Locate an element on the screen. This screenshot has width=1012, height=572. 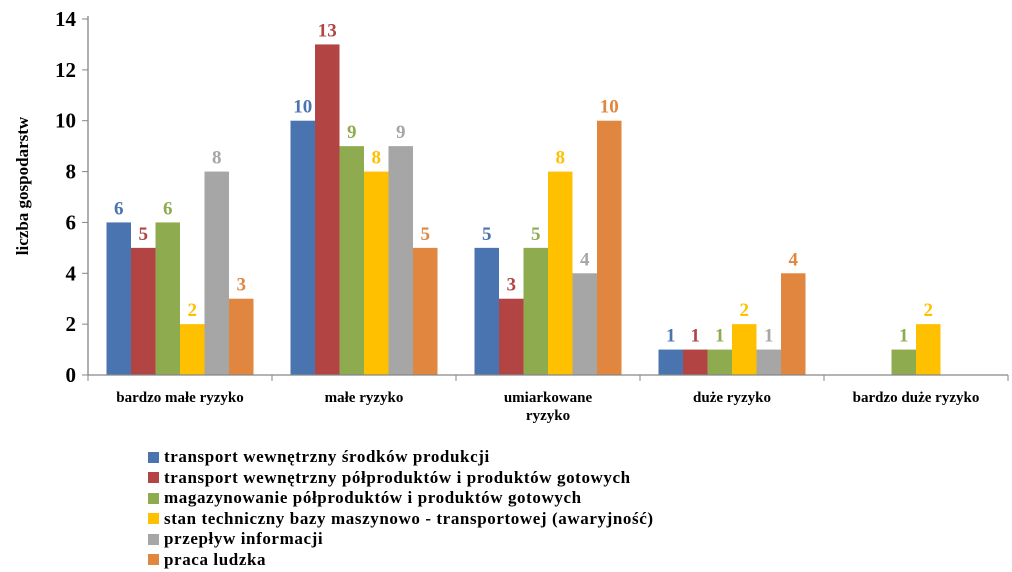
legend-item: transport wewnętrzny środków produkcji is located at coordinates (401, 457).